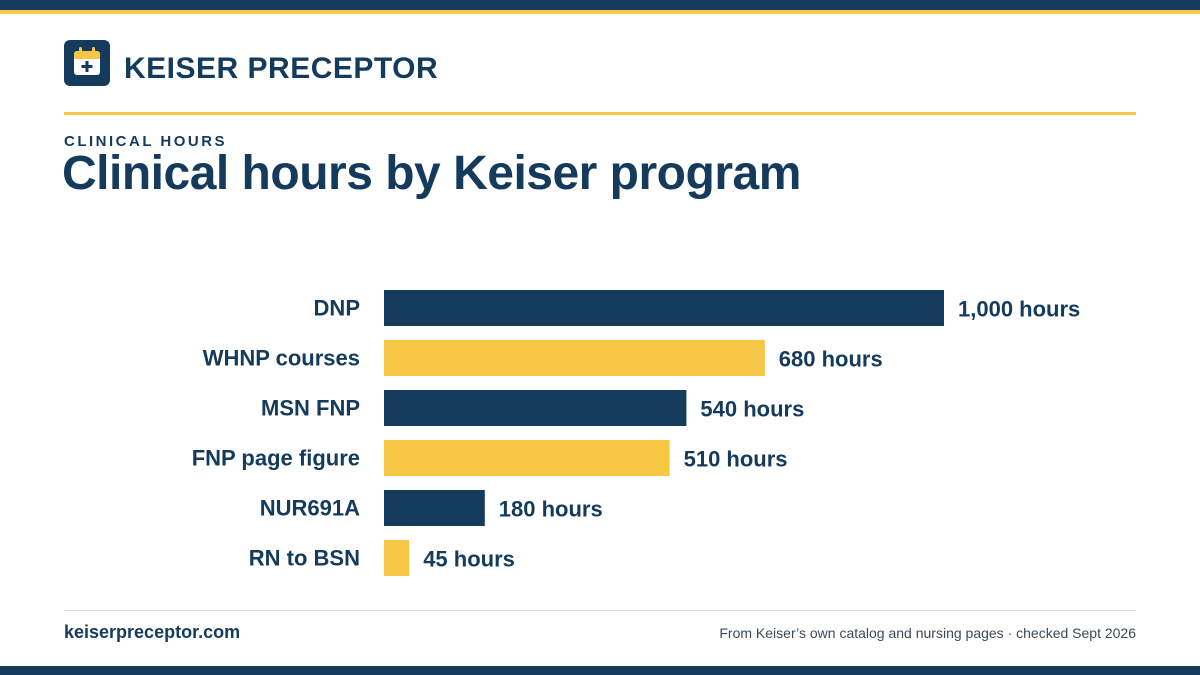  Describe the element at coordinates (1019, 309) in the screenshot. I see `value-label: 1,000 hours` at that location.